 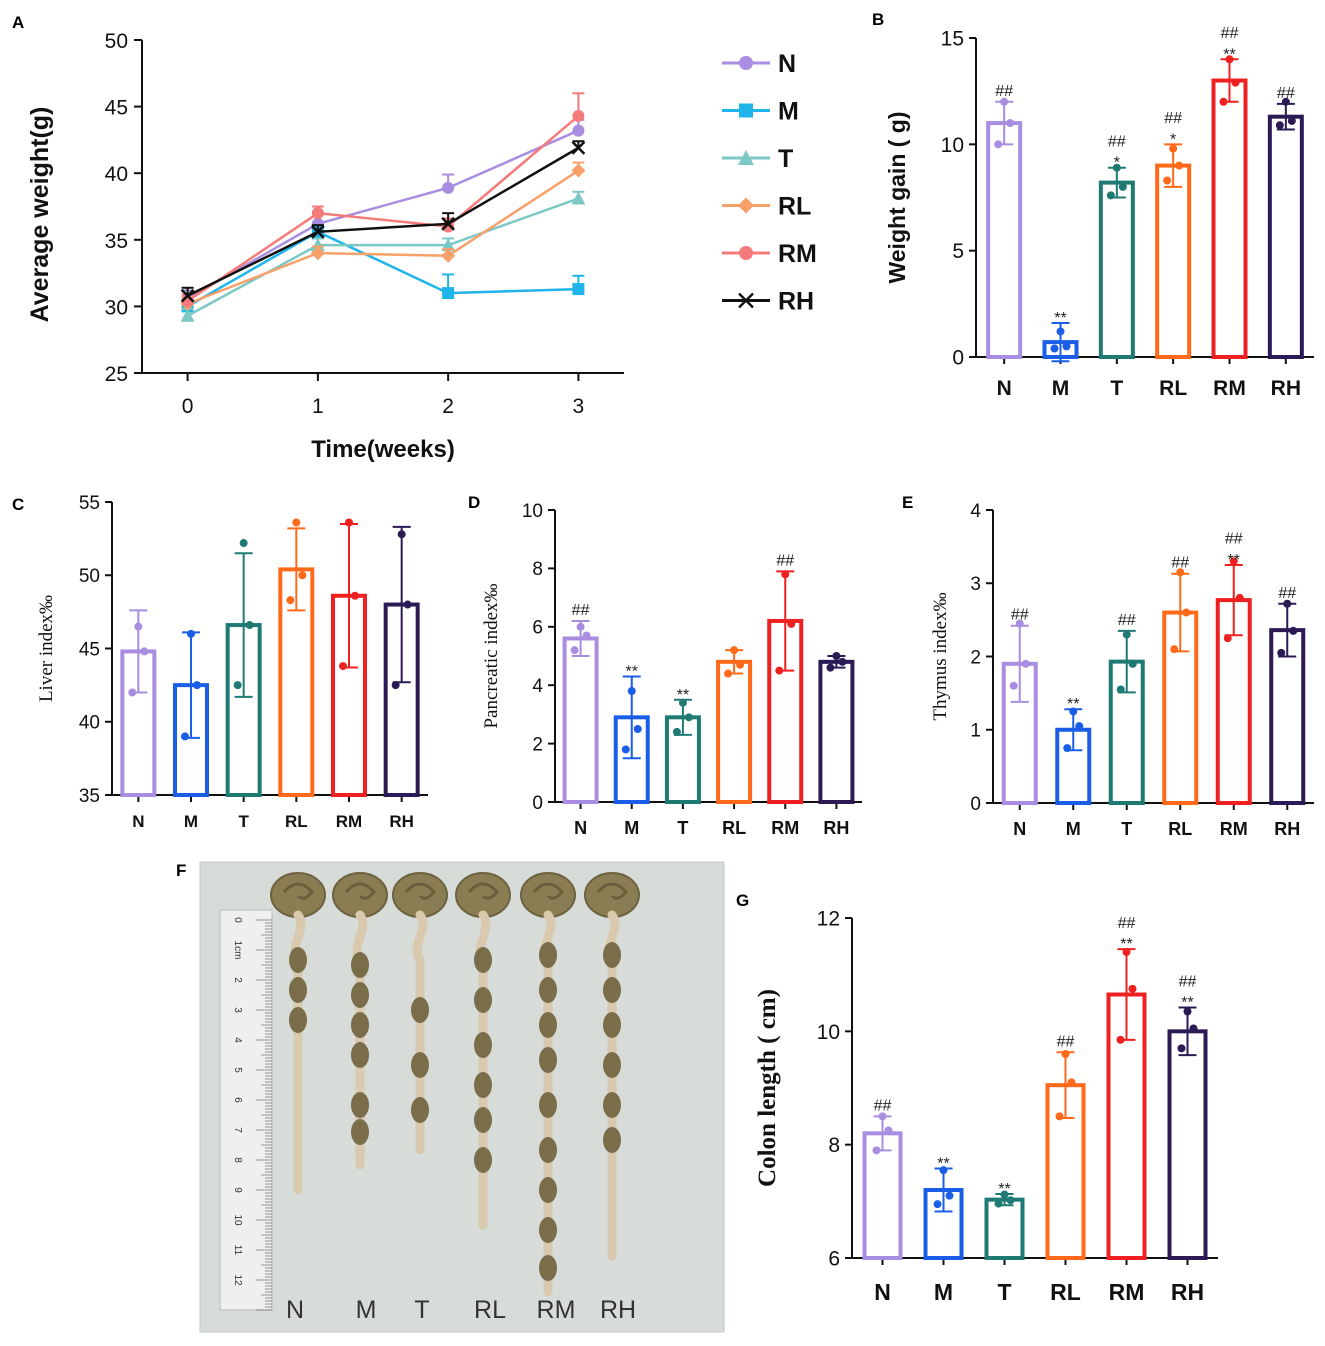 I want to click on y-tick-label: 8, so click(x=834, y=1145).